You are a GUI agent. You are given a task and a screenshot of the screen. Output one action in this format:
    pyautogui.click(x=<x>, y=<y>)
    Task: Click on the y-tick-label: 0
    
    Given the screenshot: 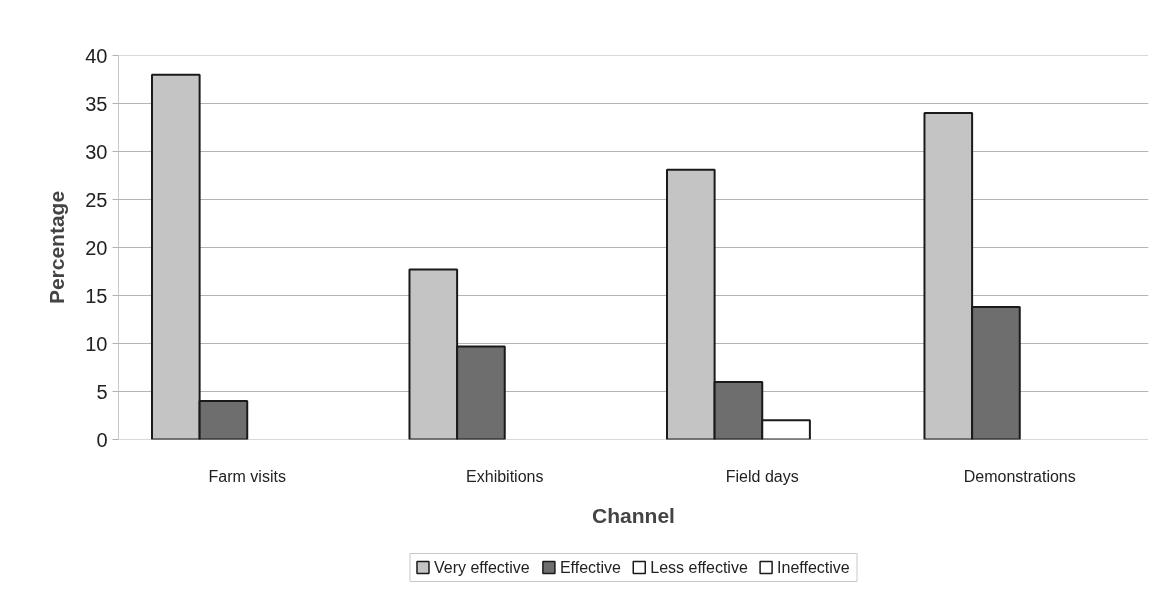 What is the action you would take?
    pyautogui.click(x=102, y=439)
    